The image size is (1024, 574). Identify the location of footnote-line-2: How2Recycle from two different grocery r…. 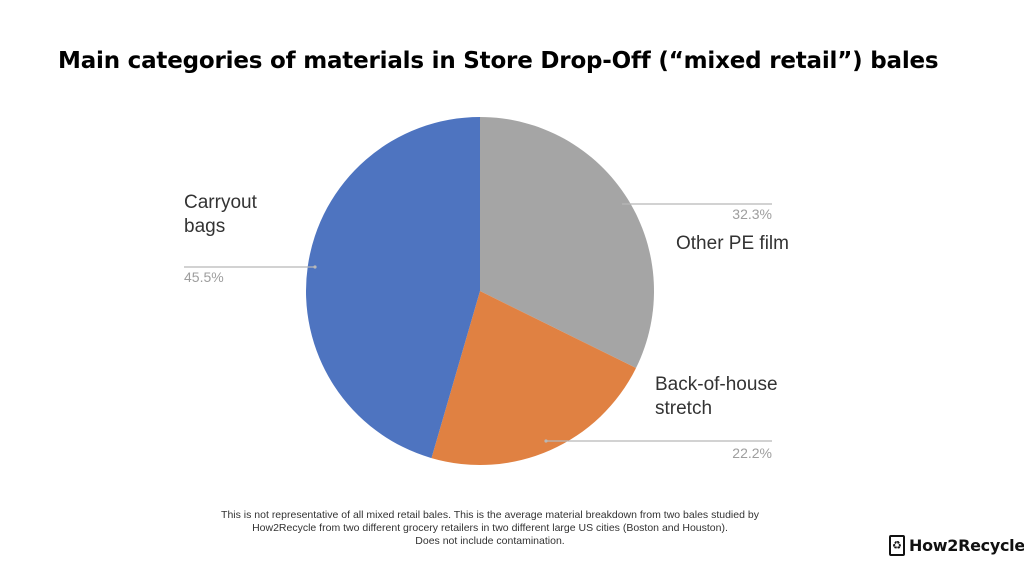
(490, 528).